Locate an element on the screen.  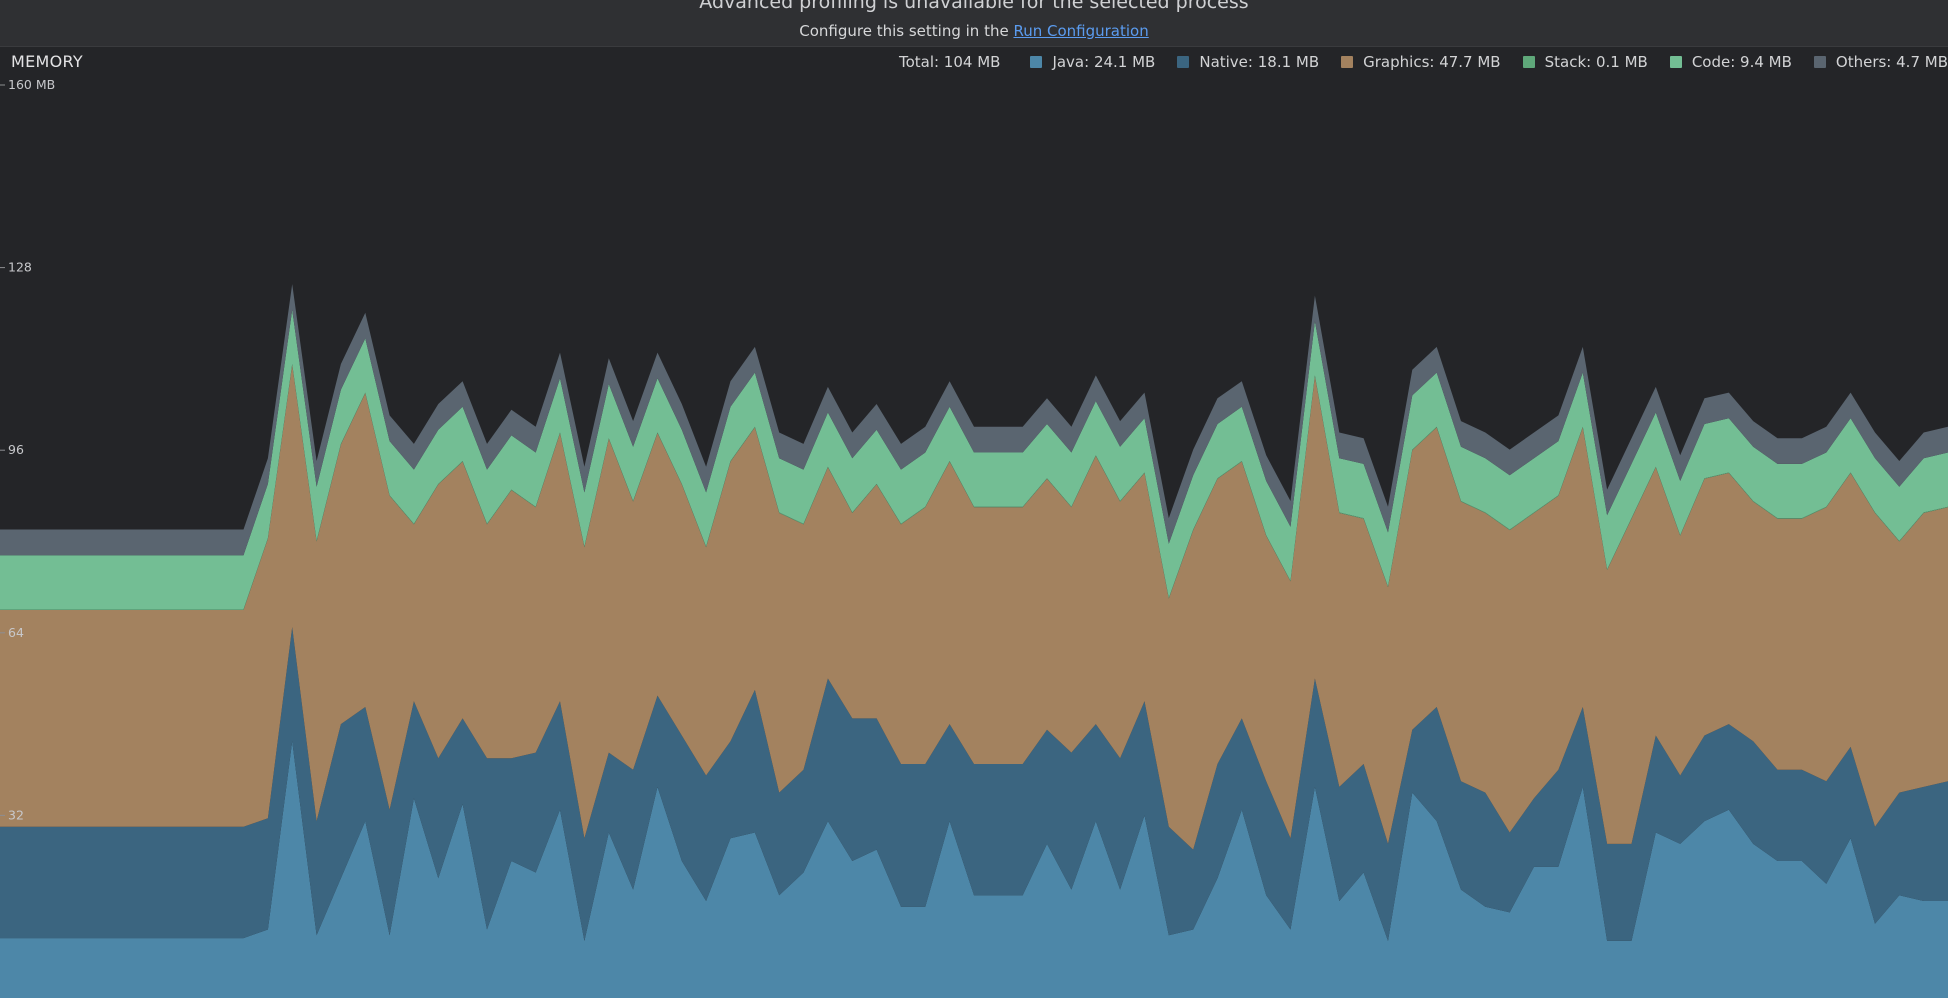
legend-item-others: Others: 4.7 MB is located at coordinates (1880, 62).